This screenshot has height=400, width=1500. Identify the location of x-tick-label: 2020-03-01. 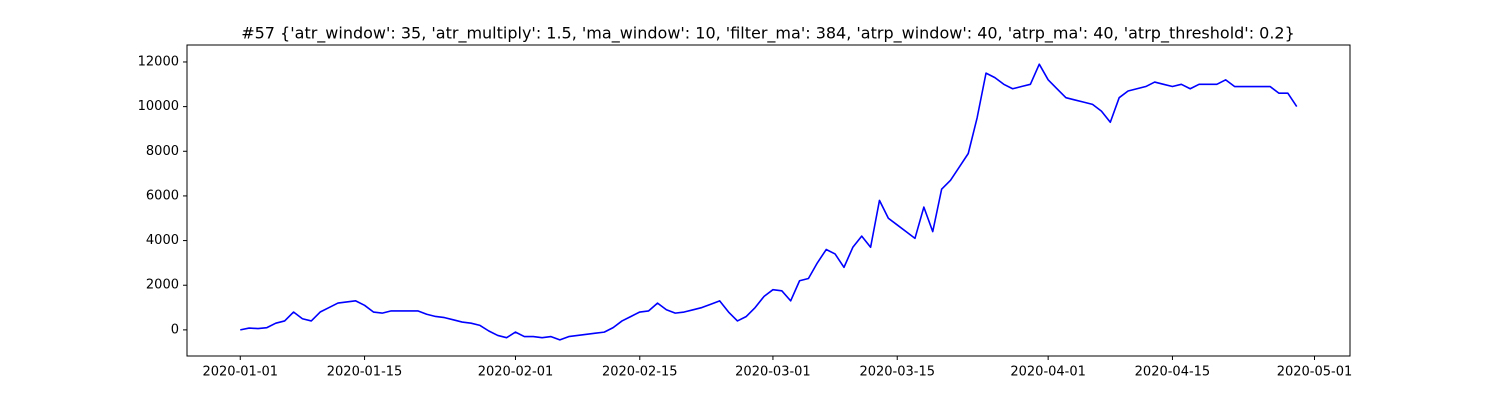
(773, 372).